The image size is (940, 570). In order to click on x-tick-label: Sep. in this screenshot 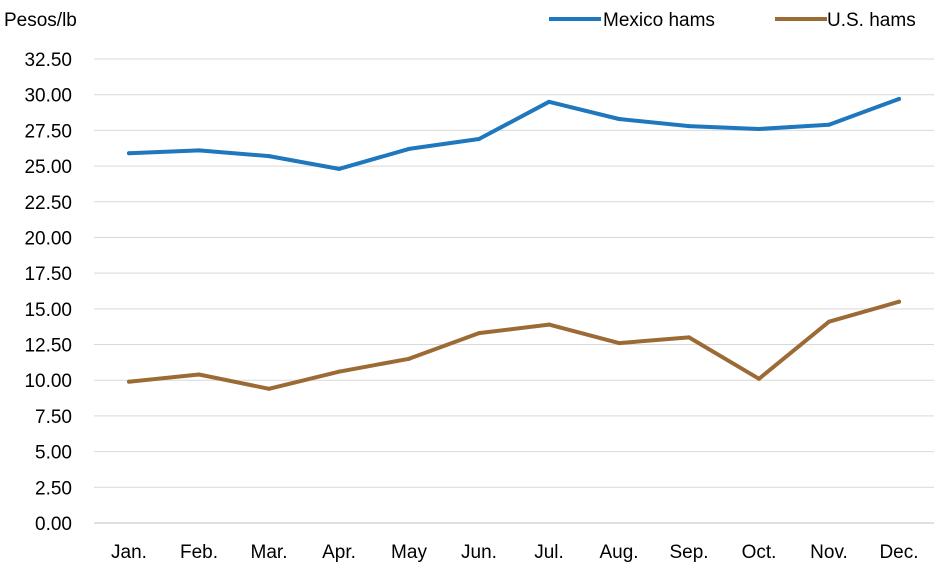, I will do `click(688, 552)`.